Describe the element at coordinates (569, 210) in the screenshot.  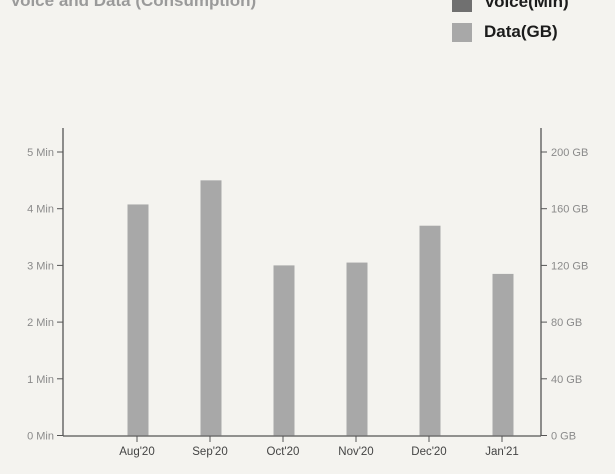
I see `y-right-tick-label: 160 GB` at that location.